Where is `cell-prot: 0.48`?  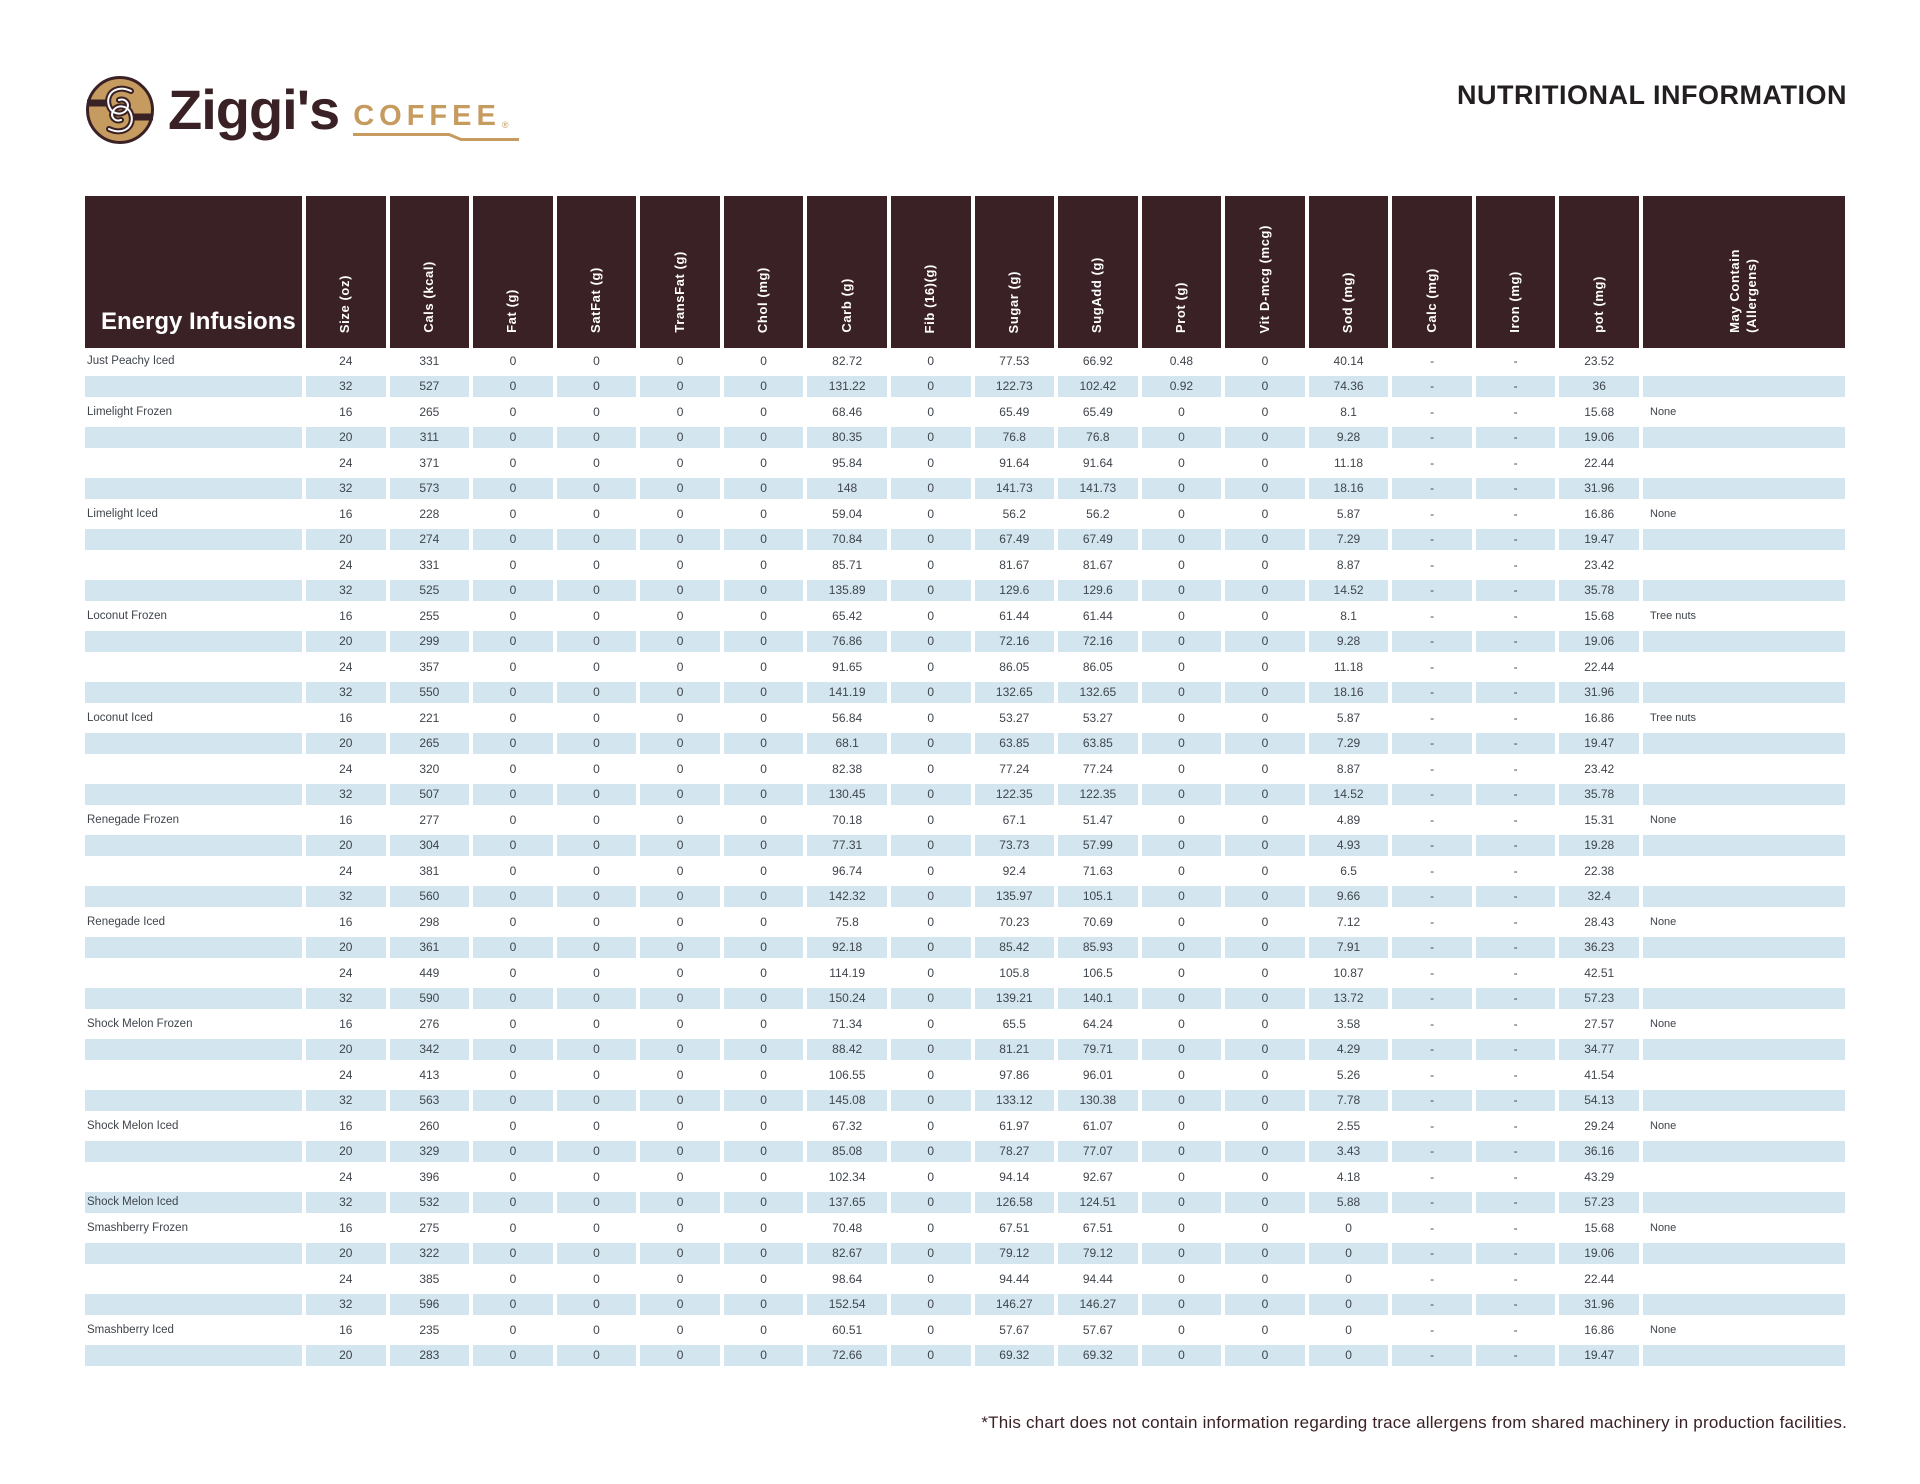 cell-prot: 0.48 is located at coordinates (1179, 361).